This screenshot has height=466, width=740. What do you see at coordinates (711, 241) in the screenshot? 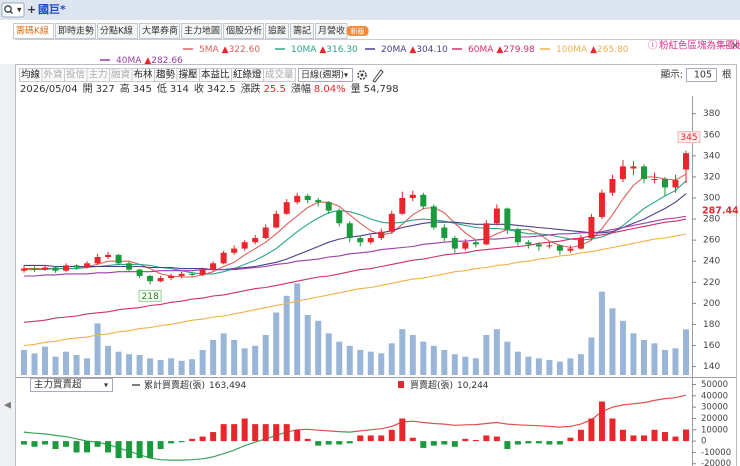
I see `y-tick-label: 260` at bounding box center [711, 241].